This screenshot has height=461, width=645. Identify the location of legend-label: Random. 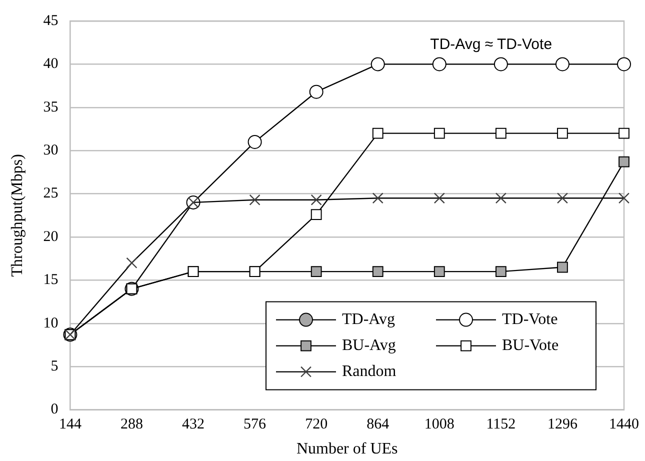
(369, 371).